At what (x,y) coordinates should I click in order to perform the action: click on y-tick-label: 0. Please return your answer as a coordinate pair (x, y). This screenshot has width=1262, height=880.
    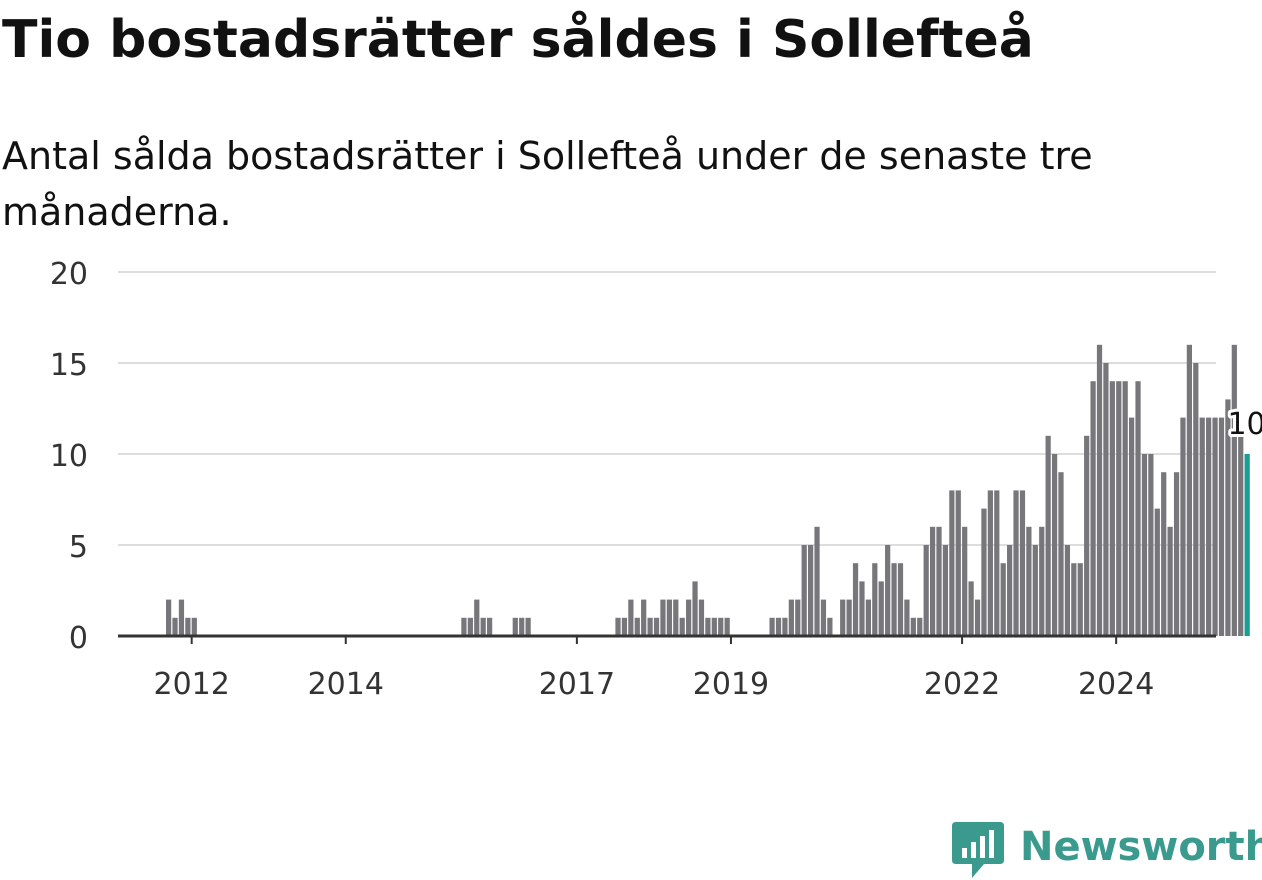
    Looking at the image, I should click on (78, 638).